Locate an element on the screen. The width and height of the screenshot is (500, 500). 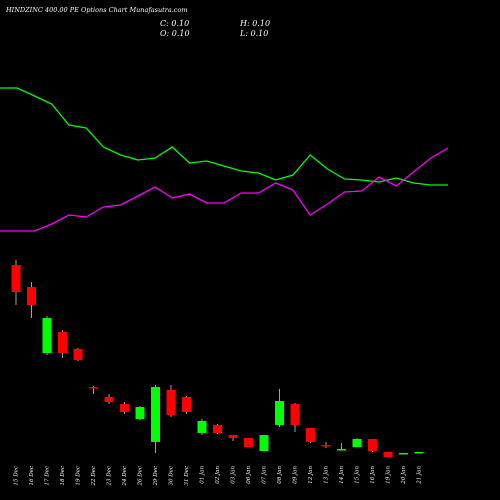
x-tick-label: 06 Jan is located at coordinates (249, 475).